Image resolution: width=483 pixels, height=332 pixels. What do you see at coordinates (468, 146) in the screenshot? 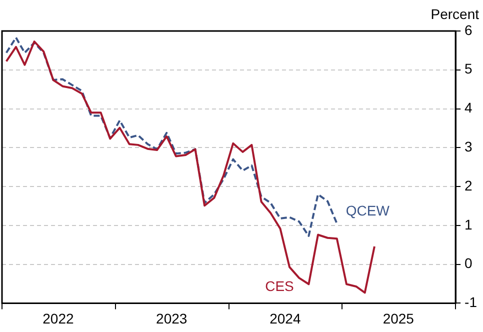
I see `y-tick-label: 3` at bounding box center [468, 146].